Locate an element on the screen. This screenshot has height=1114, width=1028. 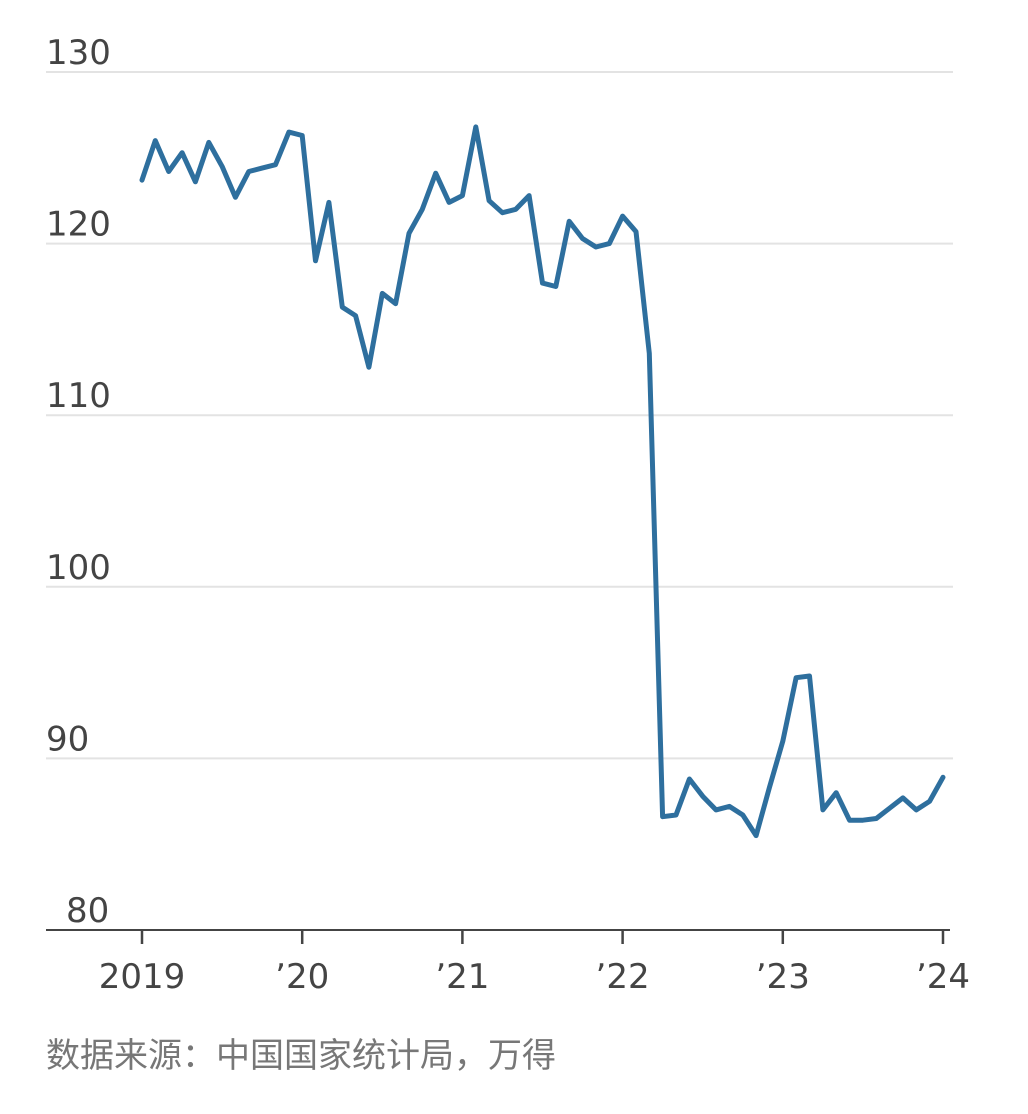
source-note: 数据来源：中国国家统计局，万得 is located at coordinates (301, 1056).